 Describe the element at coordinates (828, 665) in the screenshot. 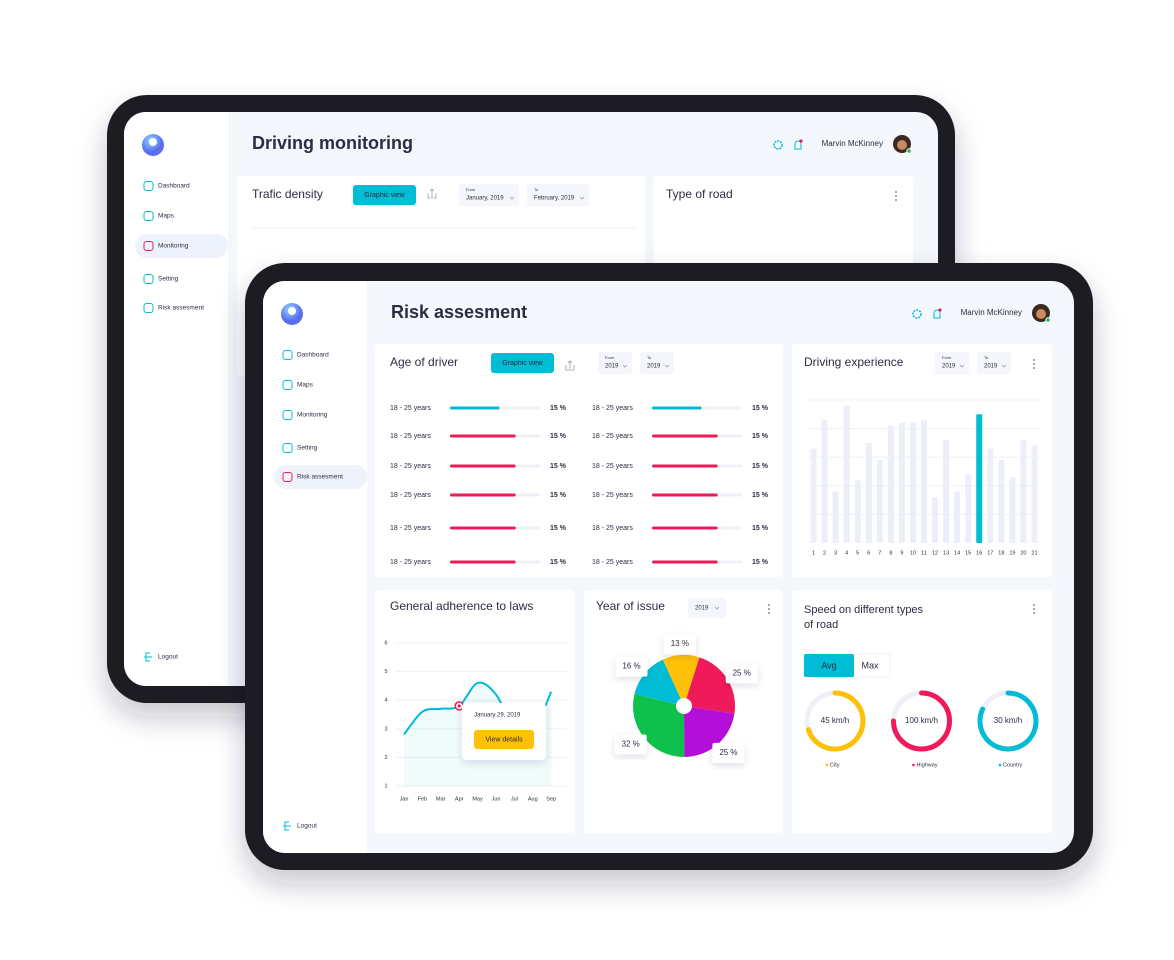

I see `tab: Avg` at that location.